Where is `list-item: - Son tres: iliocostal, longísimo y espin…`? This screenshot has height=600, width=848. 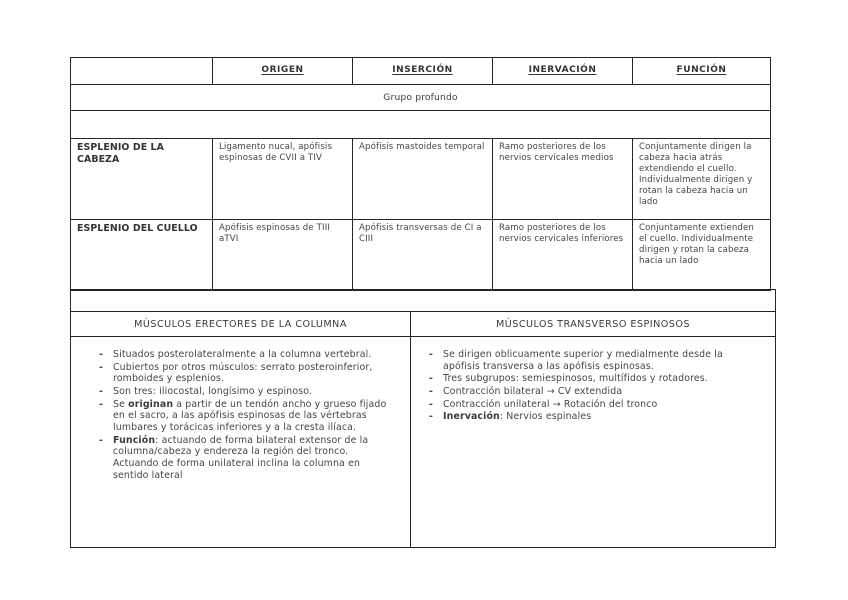 list-item: - Son tres: iliocostal, longísimo y espin… is located at coordinates (238, 392).